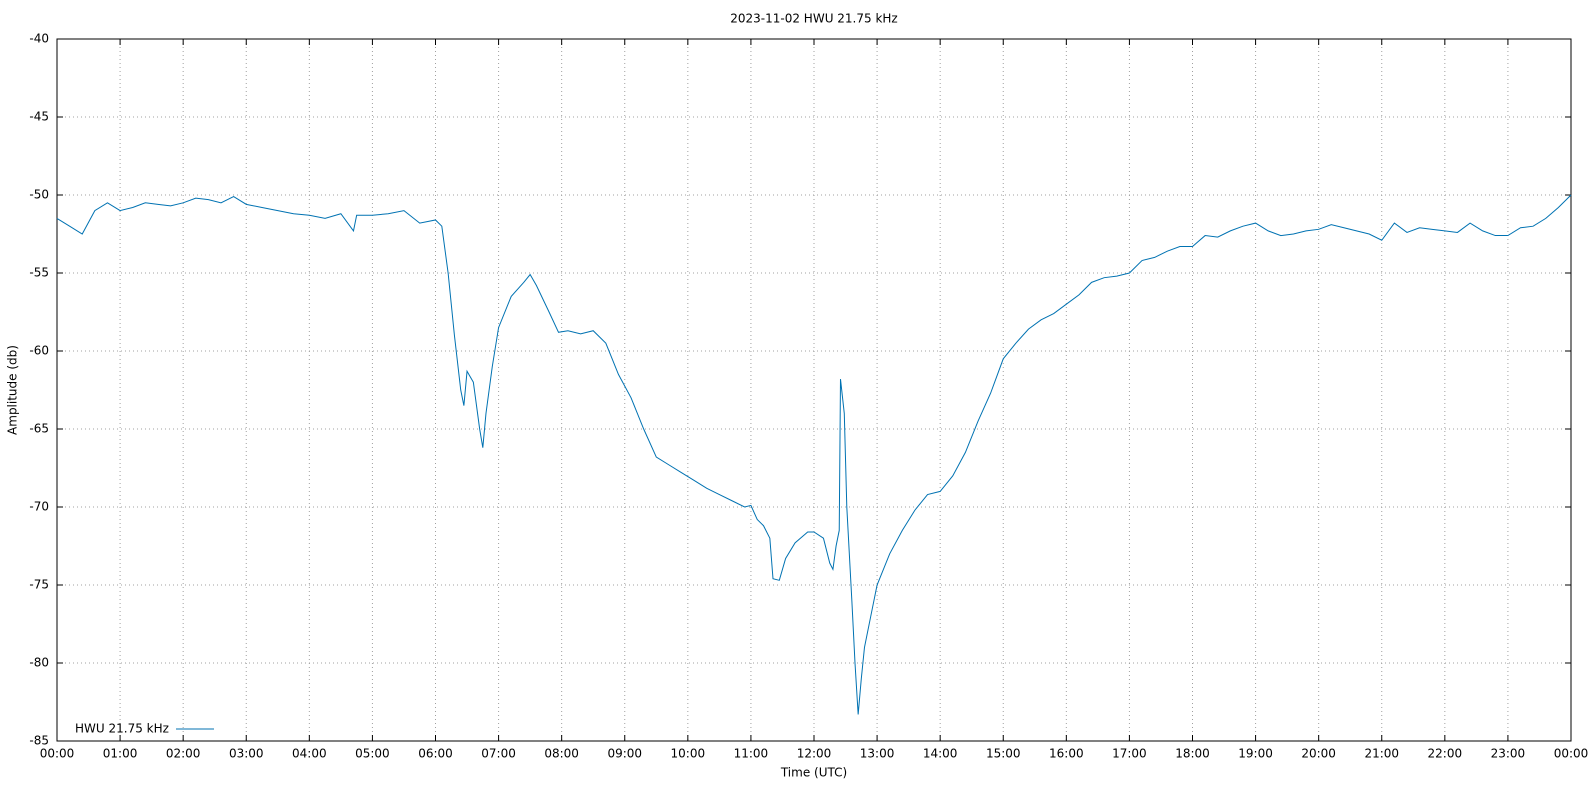  What do you see at coordinates (1508, 754) in the screenshot?
I see `x-tick-label: 23:00` at bounding box center [1508, 754].